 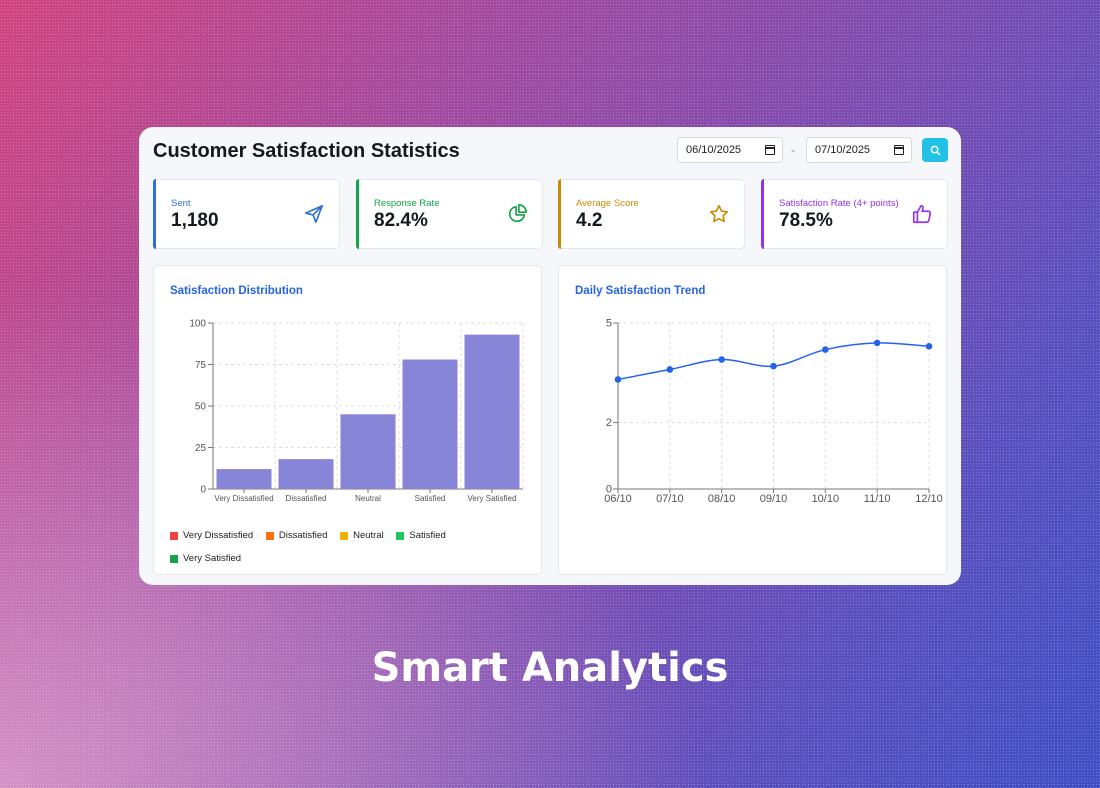 What do you see at coordinates (922, 214) in the screenshot?
I see `thumbs-up-icon` at bounding box center [922, 214].